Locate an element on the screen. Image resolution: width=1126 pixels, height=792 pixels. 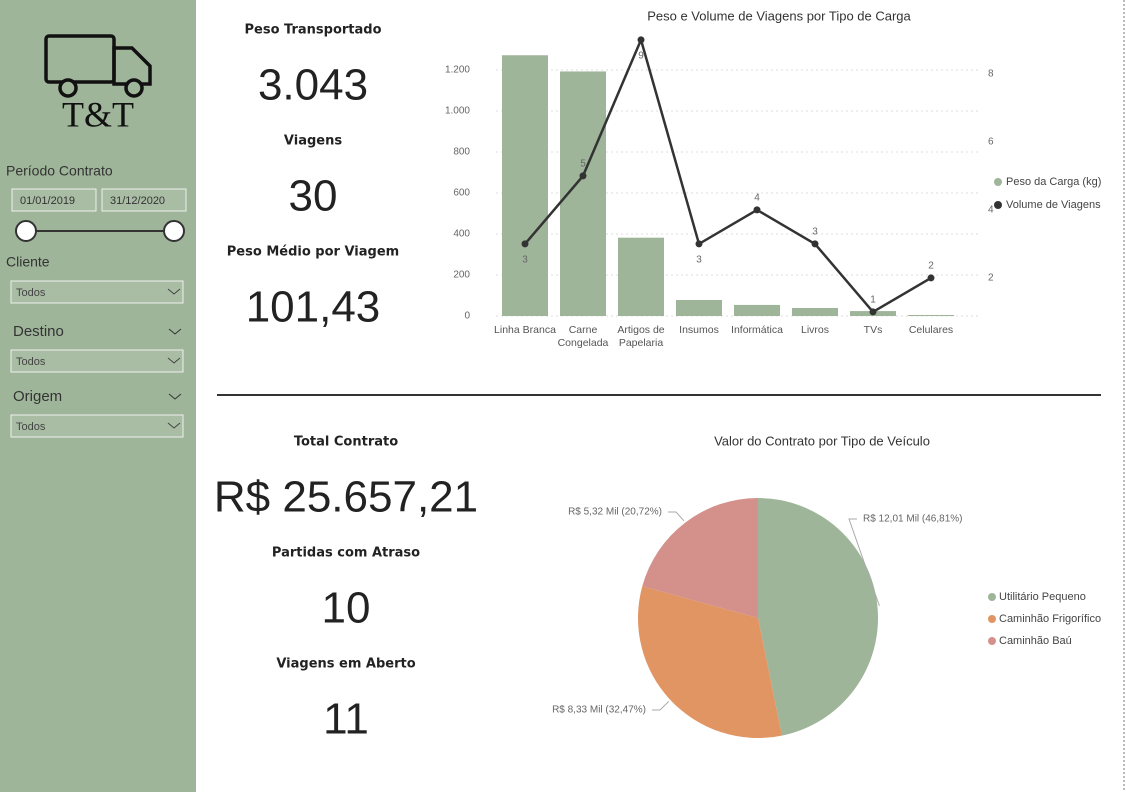
legend-label: Caminhão Frigorífico is located at coordinates (1050, 619).